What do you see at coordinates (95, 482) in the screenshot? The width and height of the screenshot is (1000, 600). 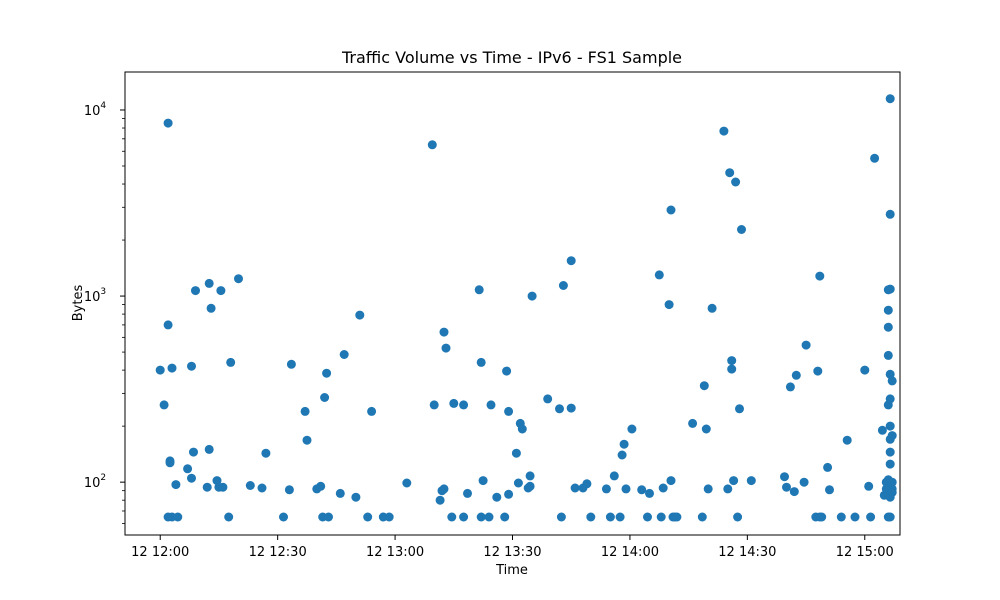 I see `y-tick-label: 10²` at bounding box center [95, 482].